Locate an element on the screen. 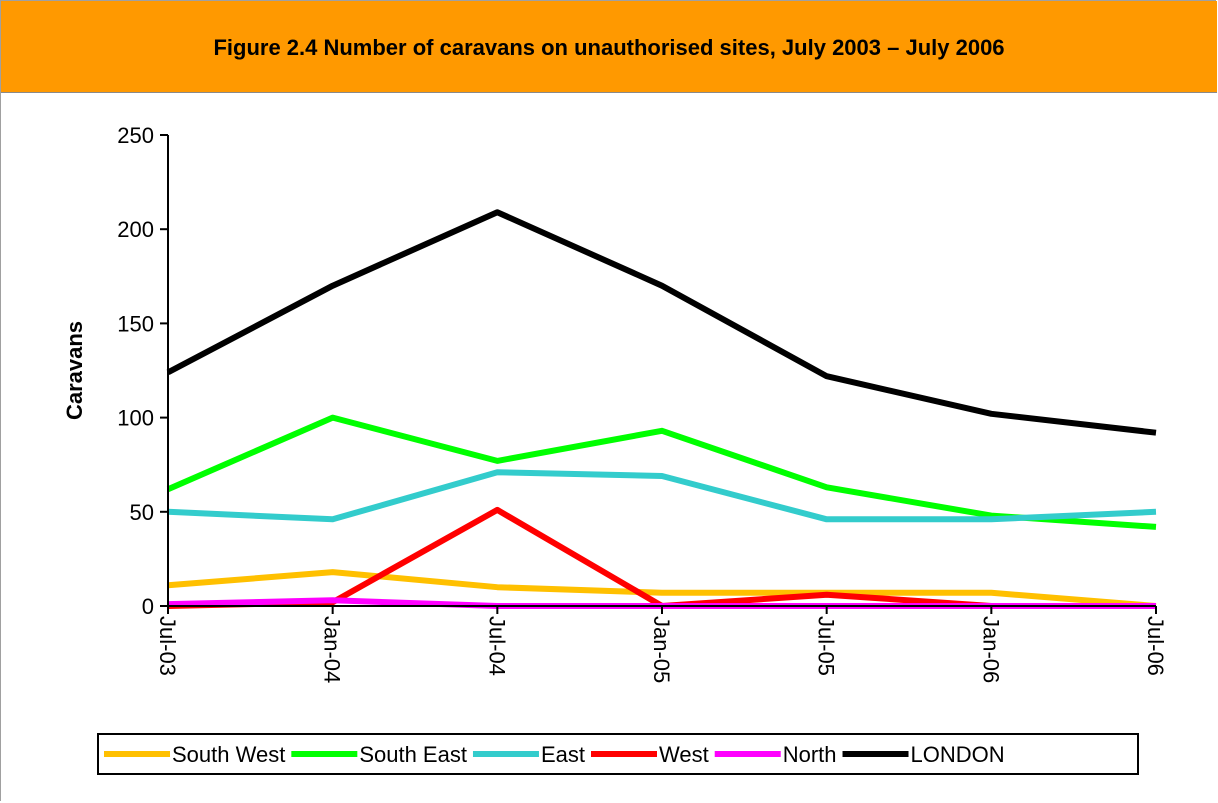 Image resolution: width=1218 pixels, height=803 pixels. legend: South West South East East West North LONDON is located at coordinates (618, 754).